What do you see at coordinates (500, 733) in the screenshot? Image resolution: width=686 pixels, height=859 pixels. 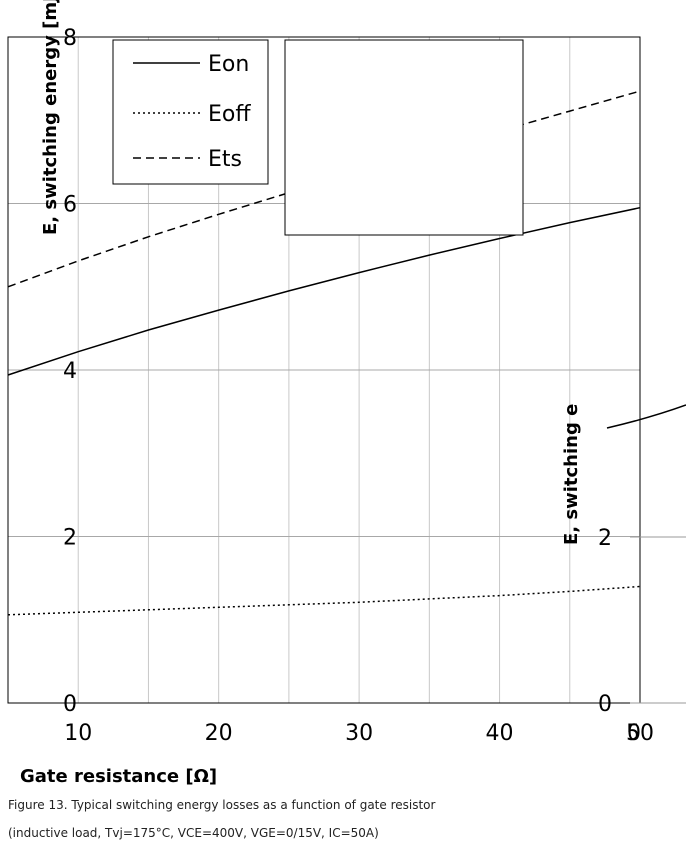 I see `x-tick-label: 40` at bounding box center [500, 733].